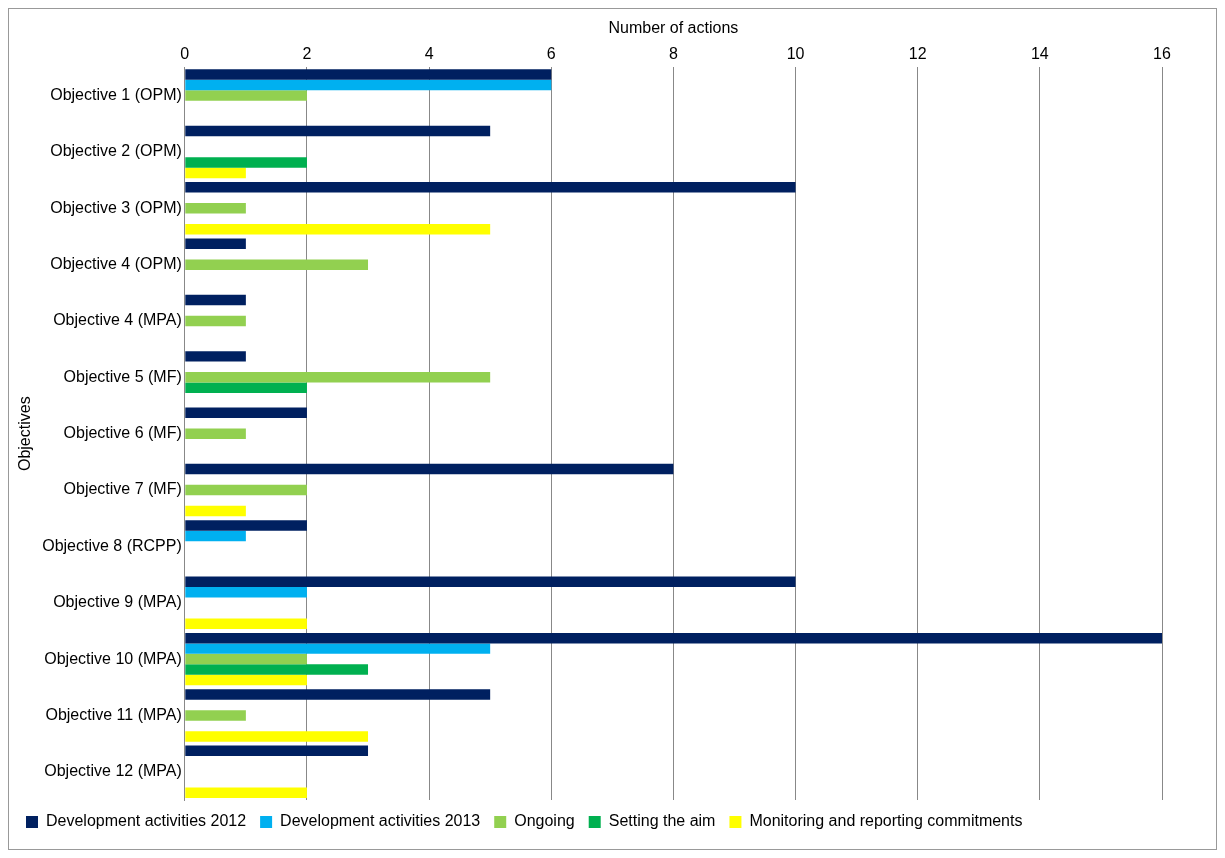  I want to click on x-tick-label: 4, so click(429, 54).